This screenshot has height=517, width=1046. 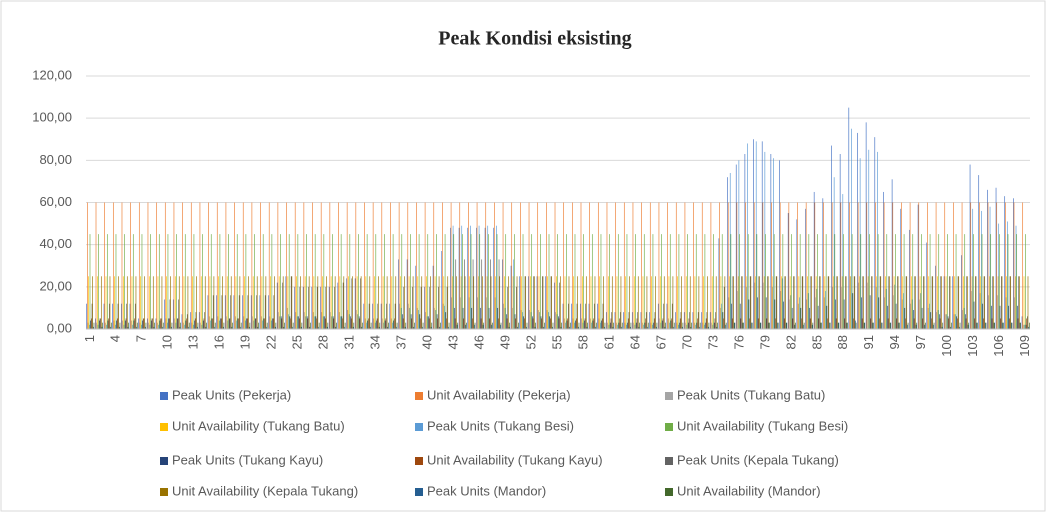 I want to click on legend-label: Peak Units (Tukang Kayu), so click(x=247, y=459).